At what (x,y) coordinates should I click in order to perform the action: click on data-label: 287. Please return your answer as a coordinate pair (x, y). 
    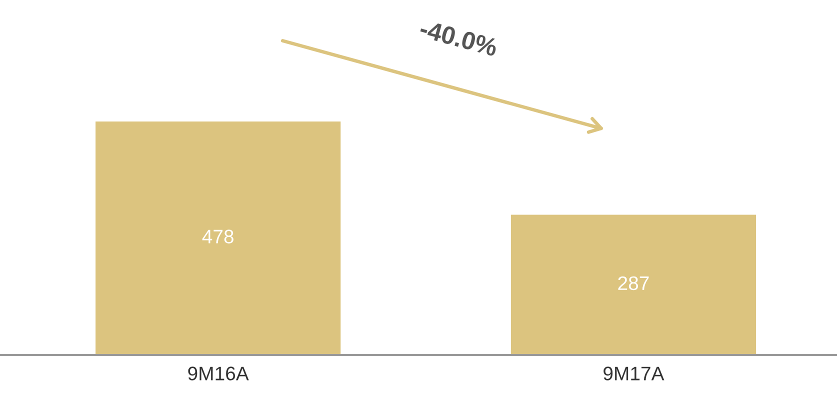
    Looking at the image, I should click on (633, 283).